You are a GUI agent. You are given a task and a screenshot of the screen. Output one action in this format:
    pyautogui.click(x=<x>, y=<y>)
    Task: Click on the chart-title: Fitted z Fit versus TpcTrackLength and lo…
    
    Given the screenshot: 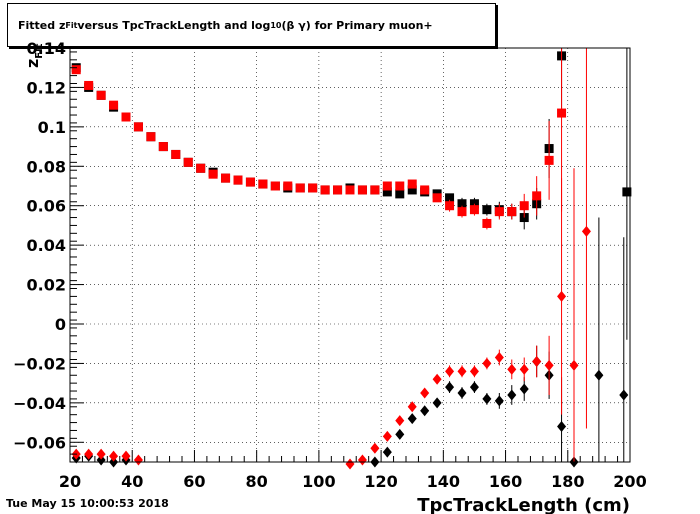 What is the action you would take?
    pyautogui.click(x=251, y=25)
    